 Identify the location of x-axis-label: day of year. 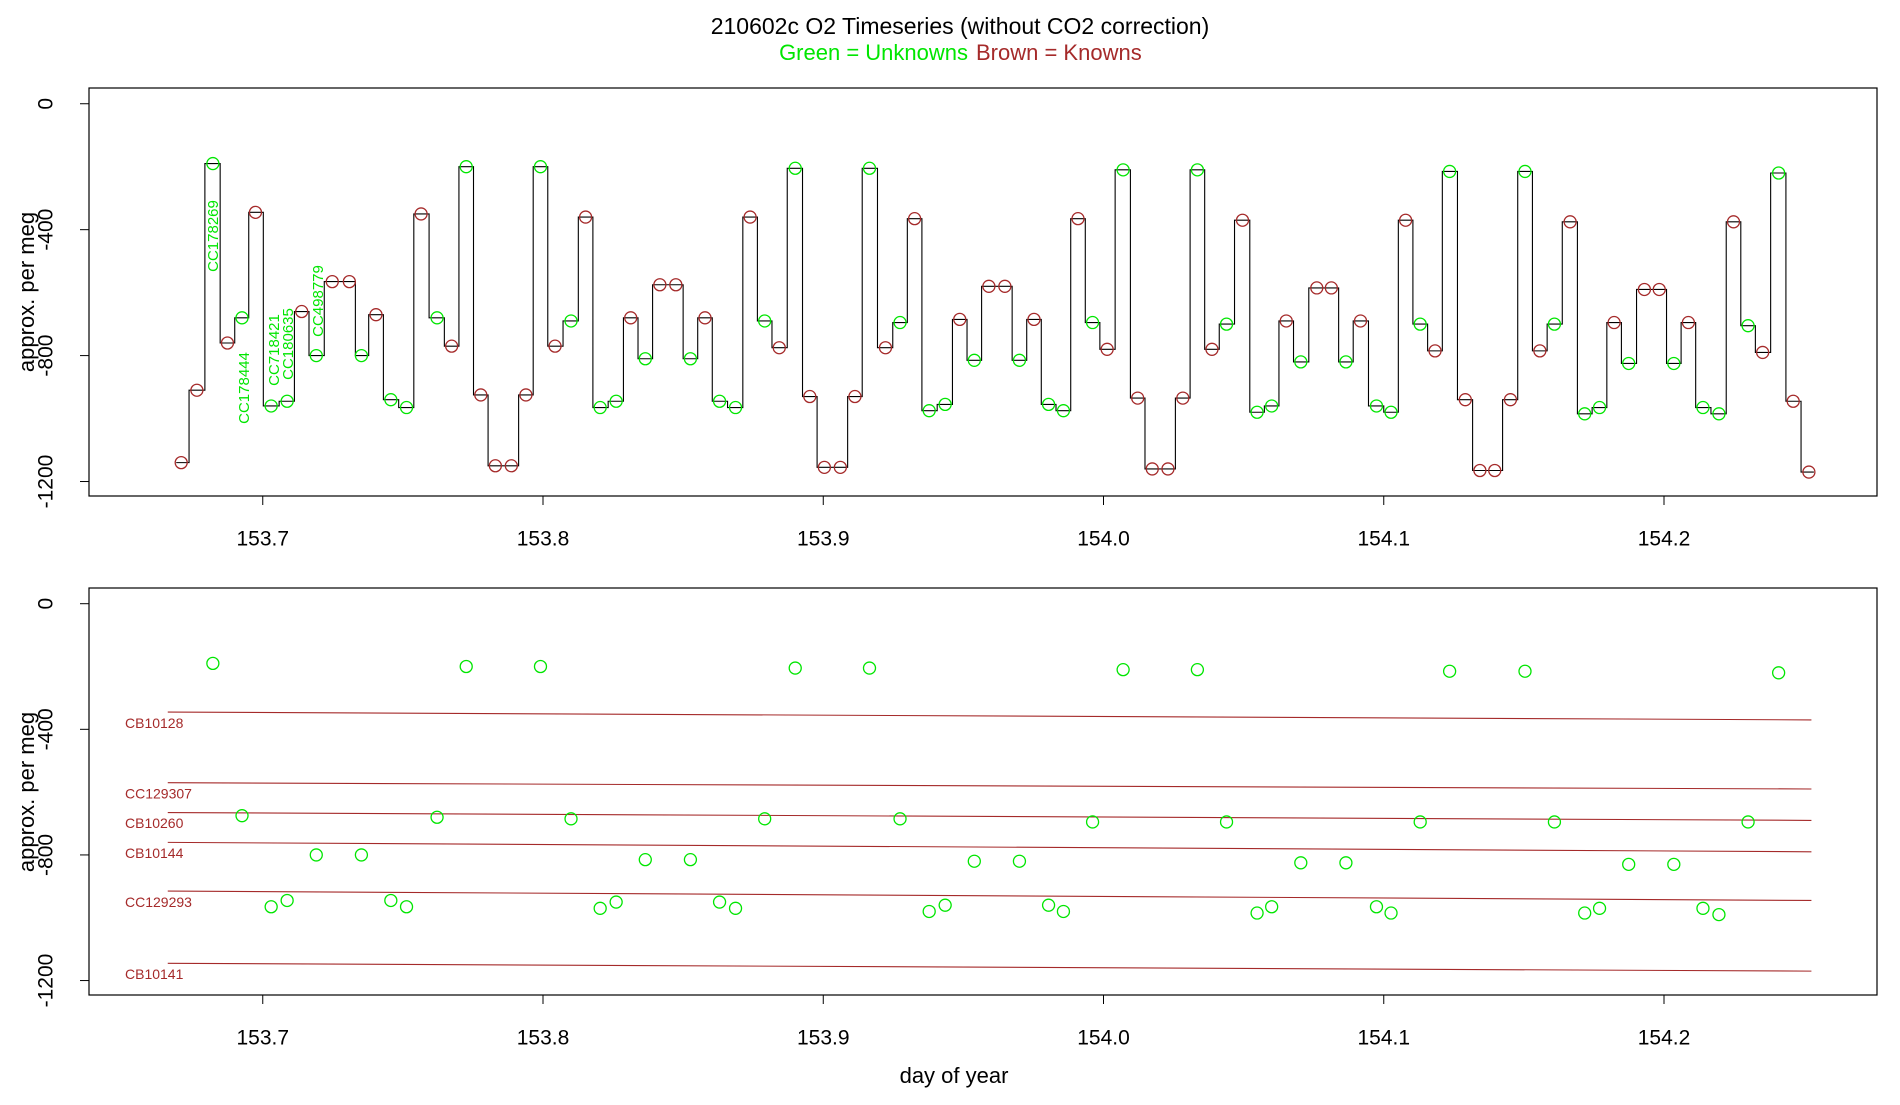
(954, 1075).